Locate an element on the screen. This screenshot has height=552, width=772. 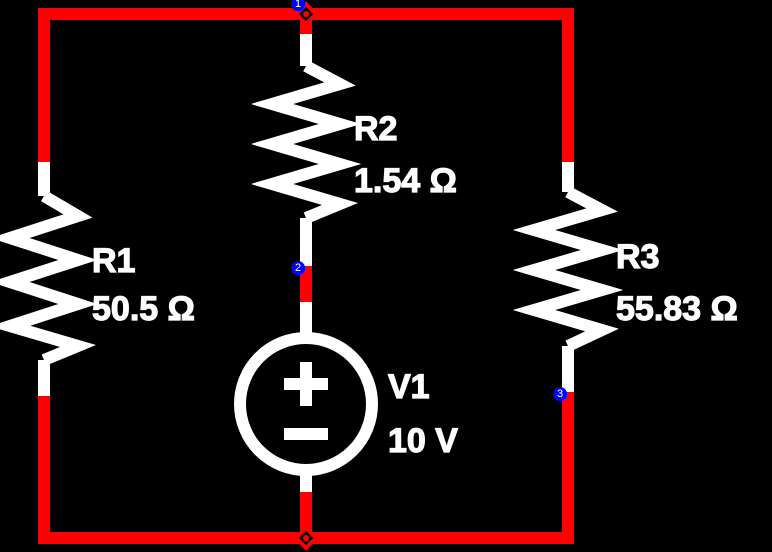
r2-zigzag is located at coordinates (306, 142).